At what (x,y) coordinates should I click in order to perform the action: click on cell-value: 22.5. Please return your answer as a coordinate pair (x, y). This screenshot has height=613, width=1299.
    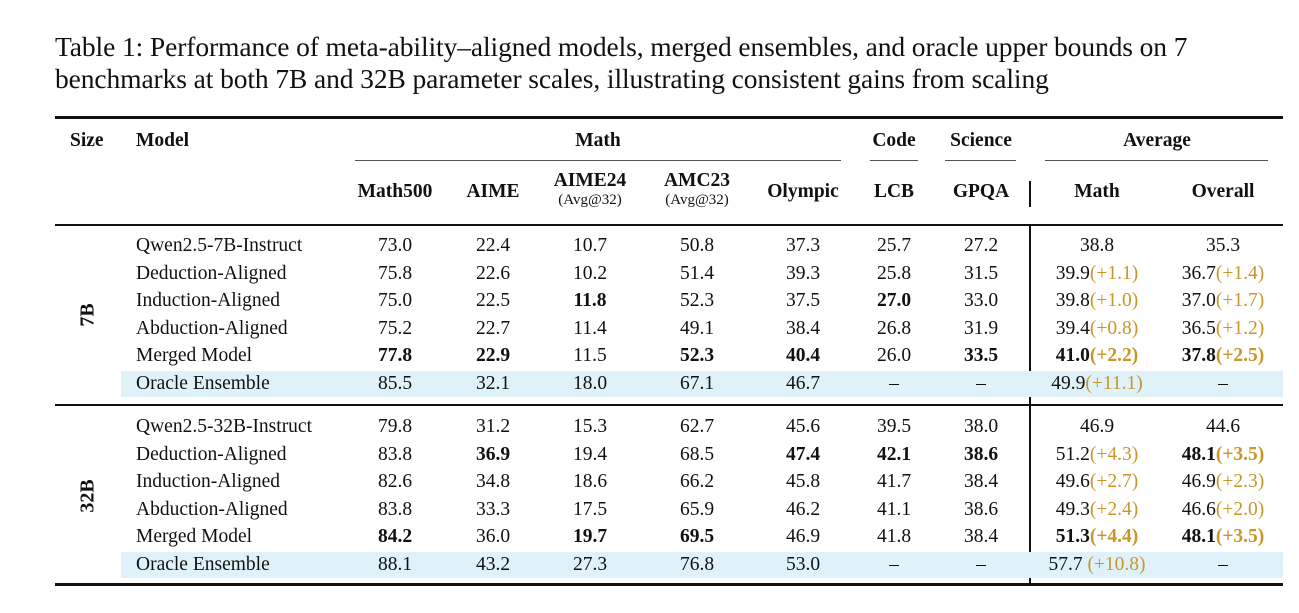
    Looking at the image, I should click on (493, 301).